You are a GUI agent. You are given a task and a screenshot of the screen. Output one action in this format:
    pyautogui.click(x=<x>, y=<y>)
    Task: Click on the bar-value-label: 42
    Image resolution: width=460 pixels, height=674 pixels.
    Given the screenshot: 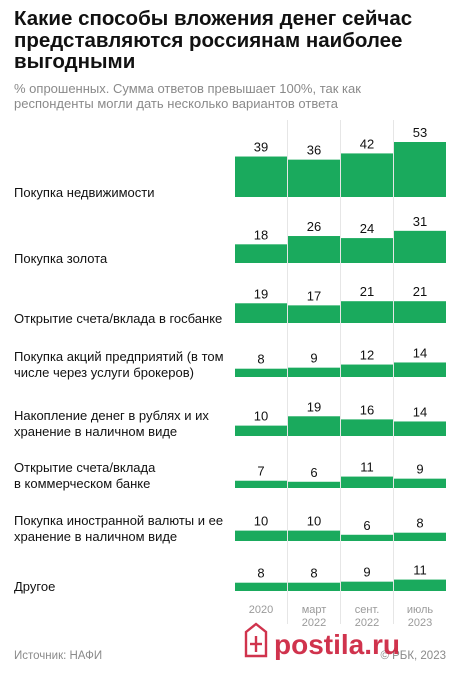 What is the action you would take?
    pyautogui.click(x=367, y=143)
    